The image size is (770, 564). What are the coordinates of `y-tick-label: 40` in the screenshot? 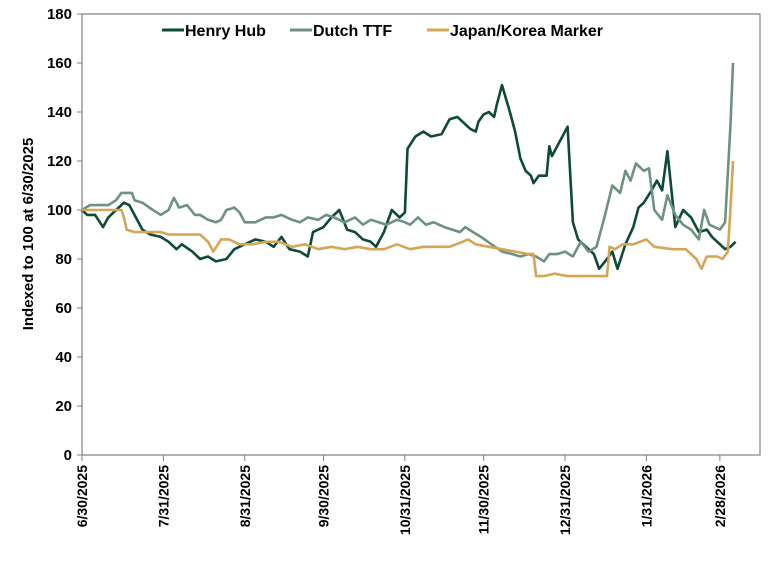 It's located at (63, 357).